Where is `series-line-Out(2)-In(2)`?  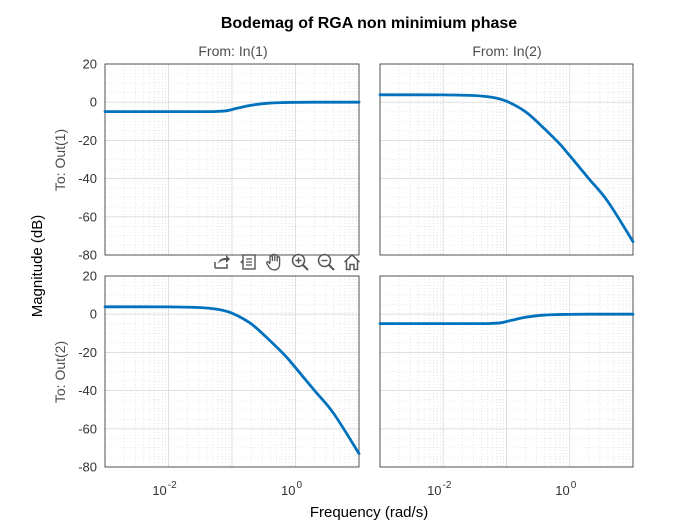
series-line-Out(2)-In(2) is located at coordinates (506, 319).